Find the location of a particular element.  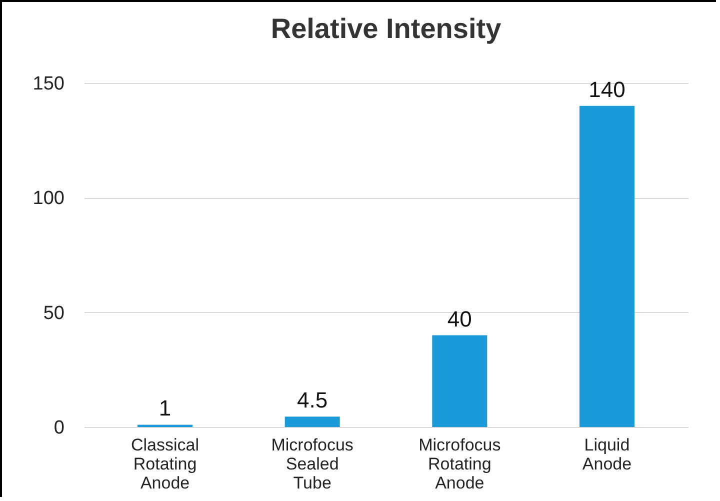

x-tick-label: Microfocus Rotating Anode is located at coordinates (459, 464).